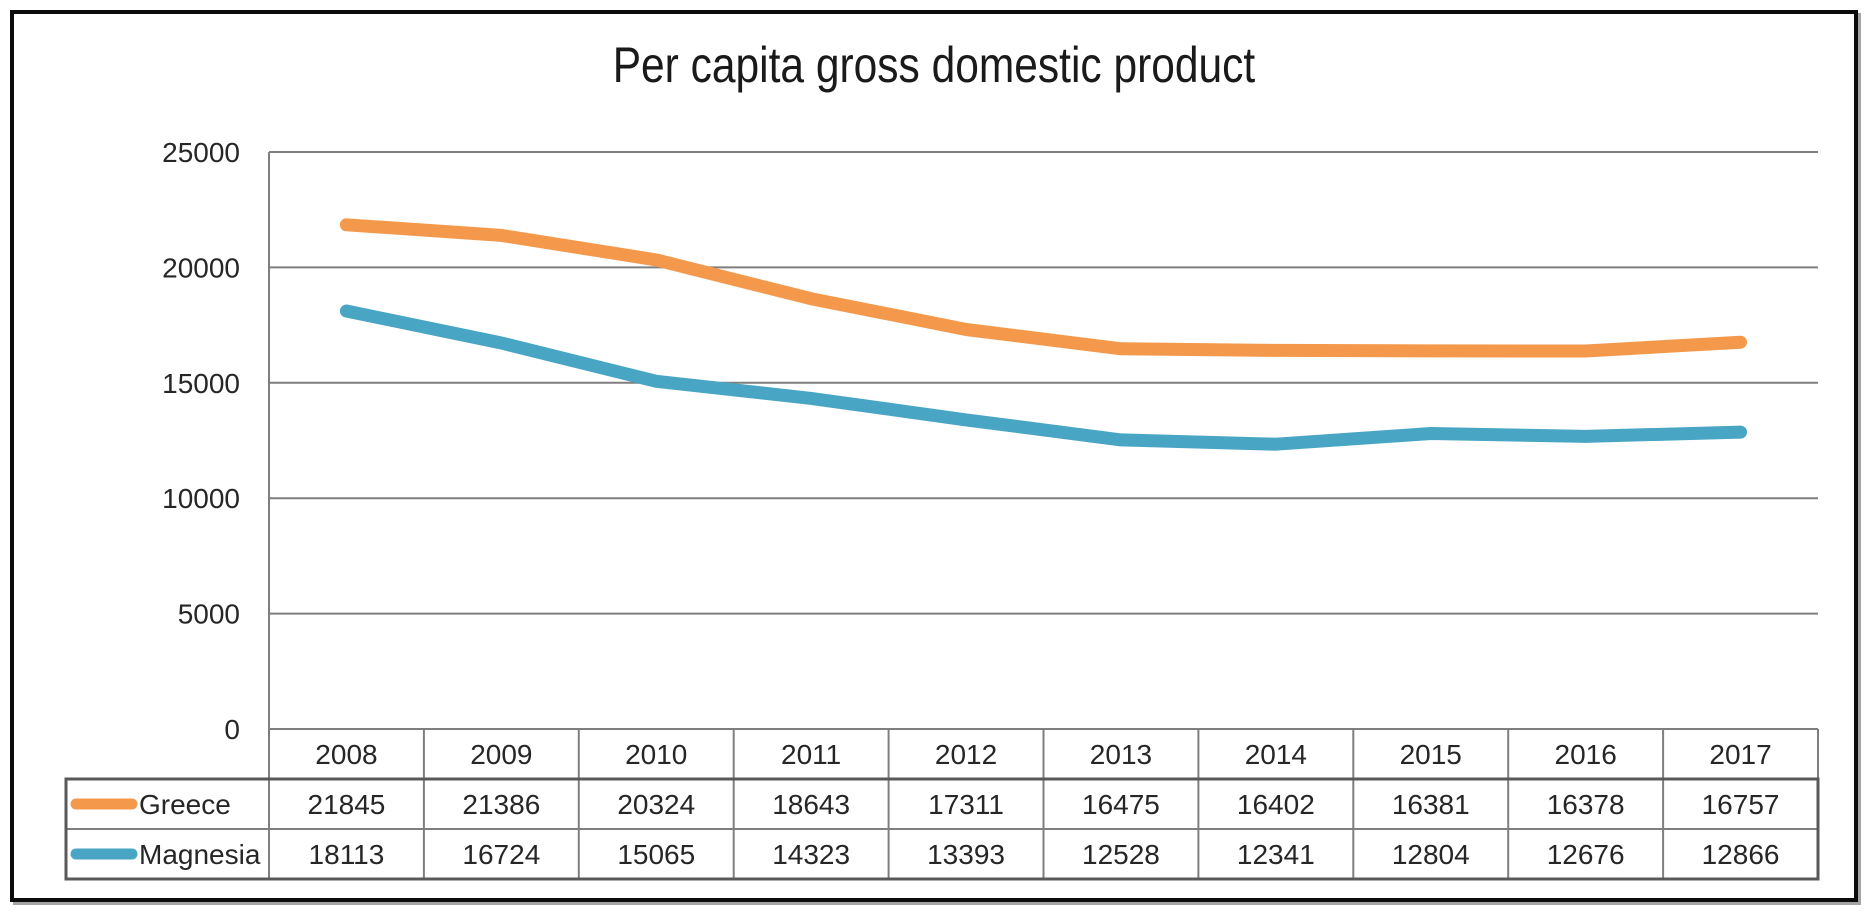  What do you see at coordinates (1276, 754) in the screenshot?
I see `year-label-2014: 2014` at bounding box center [1276, 754].